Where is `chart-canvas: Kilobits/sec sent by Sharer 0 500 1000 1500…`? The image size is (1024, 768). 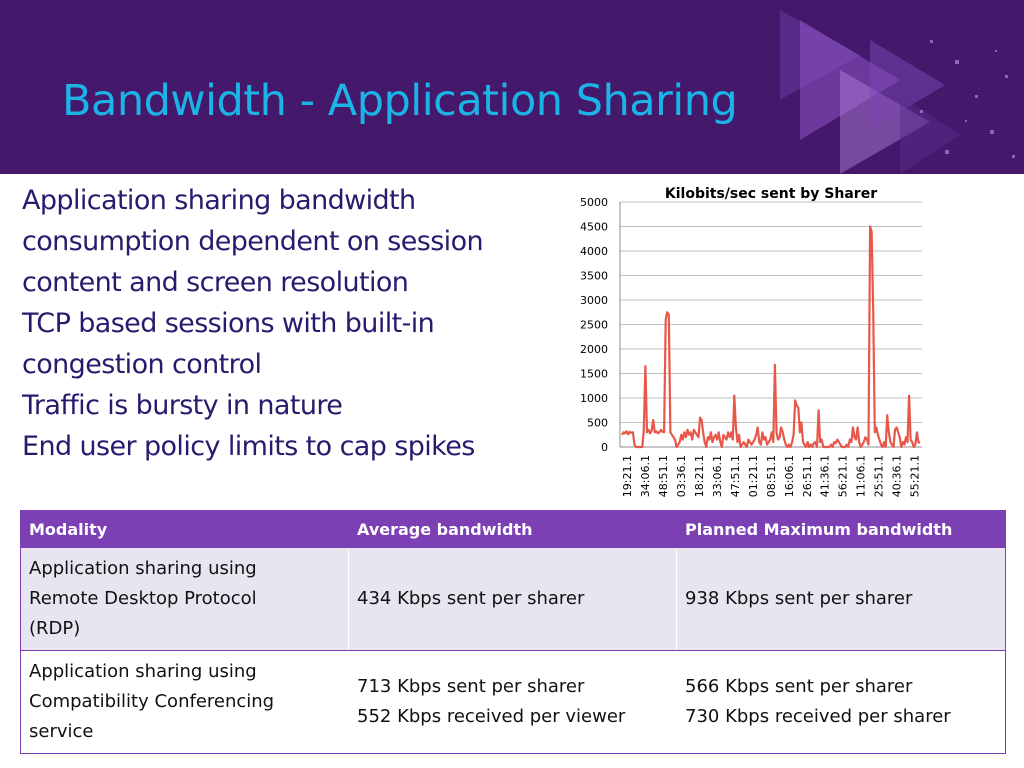
chart-canvas: Kilobits/sec sent by Sharer 0 500 1000 1500… is located at coordinates (751, 341).